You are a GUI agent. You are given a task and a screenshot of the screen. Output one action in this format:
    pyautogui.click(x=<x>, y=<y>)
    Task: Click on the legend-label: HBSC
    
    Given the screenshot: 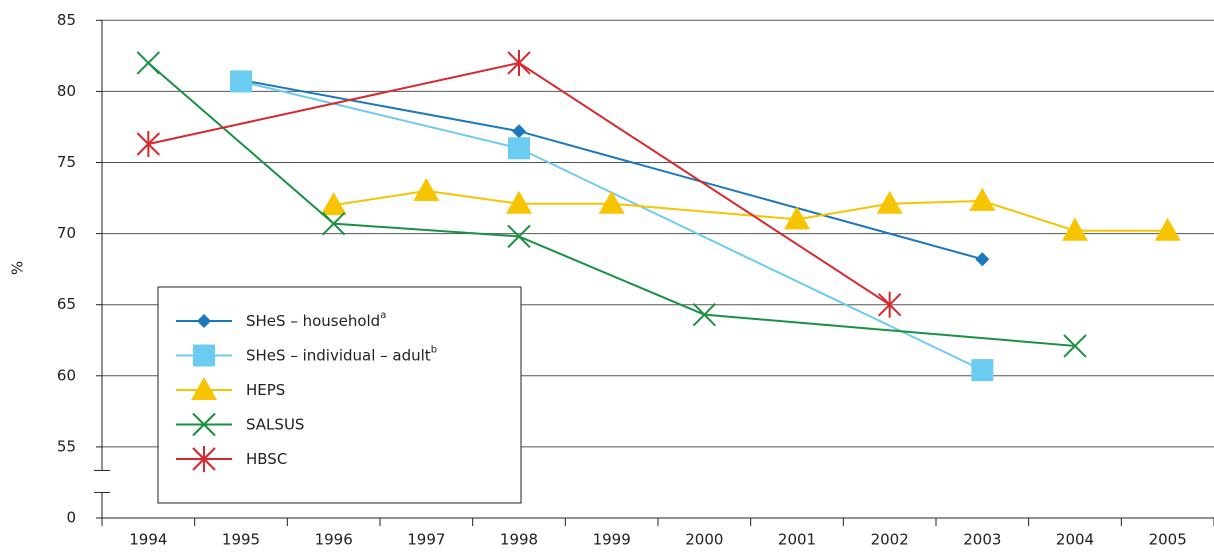 What is the action you would take?
    pyautogui.click(x=266, y=459)
    